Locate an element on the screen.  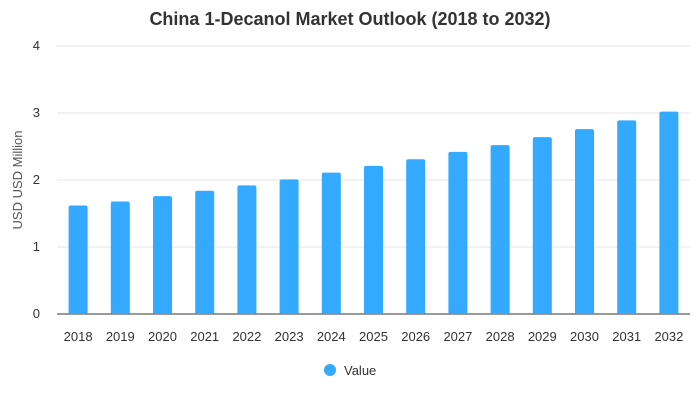
x-tick-label: 2018 is located at coordinates (78, 336).